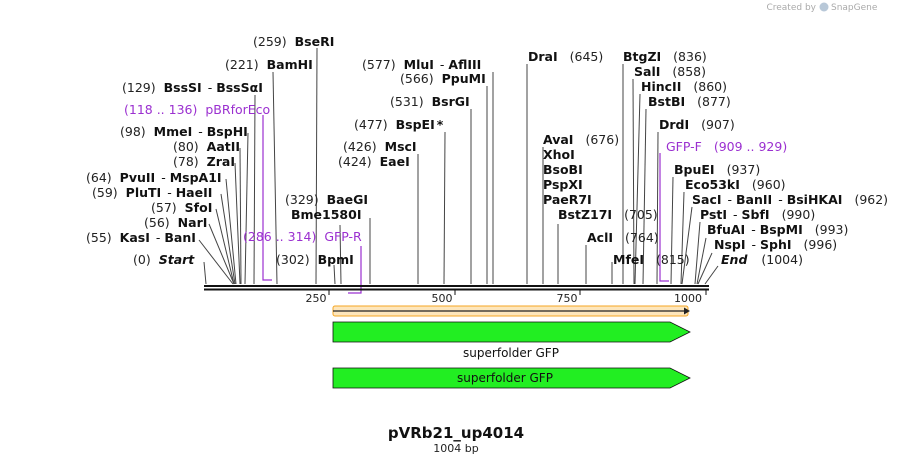  What do you see at coordinates (688, 298) in the screenshot?
I see `tick-label: 1000` at bounding box center [688, 298].